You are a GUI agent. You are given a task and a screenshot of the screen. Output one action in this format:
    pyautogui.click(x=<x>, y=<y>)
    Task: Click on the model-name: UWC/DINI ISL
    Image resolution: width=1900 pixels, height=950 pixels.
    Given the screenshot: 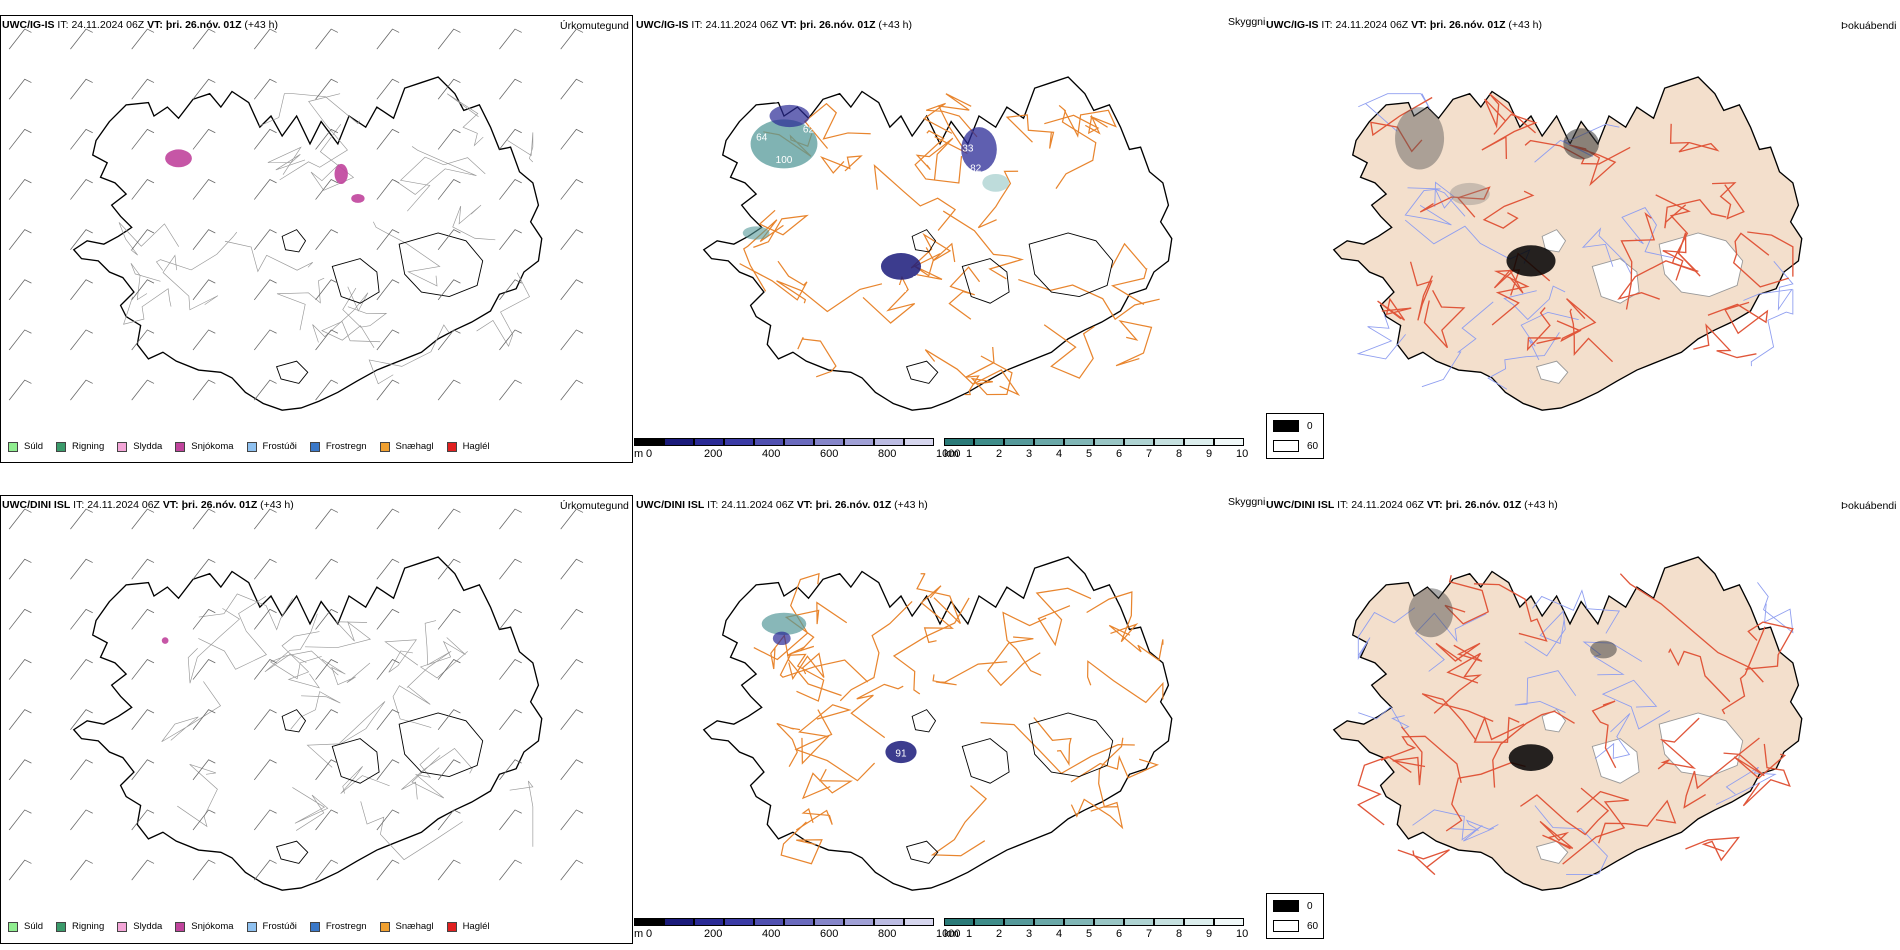 What is the action you would take?
    pyautogui.click(x=670, y=505)
    